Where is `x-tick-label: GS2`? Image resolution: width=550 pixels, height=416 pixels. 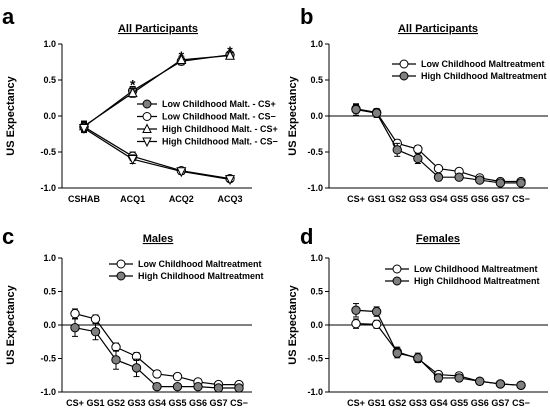 x-tick-label: GS2 is located at coordinates (116, 403).